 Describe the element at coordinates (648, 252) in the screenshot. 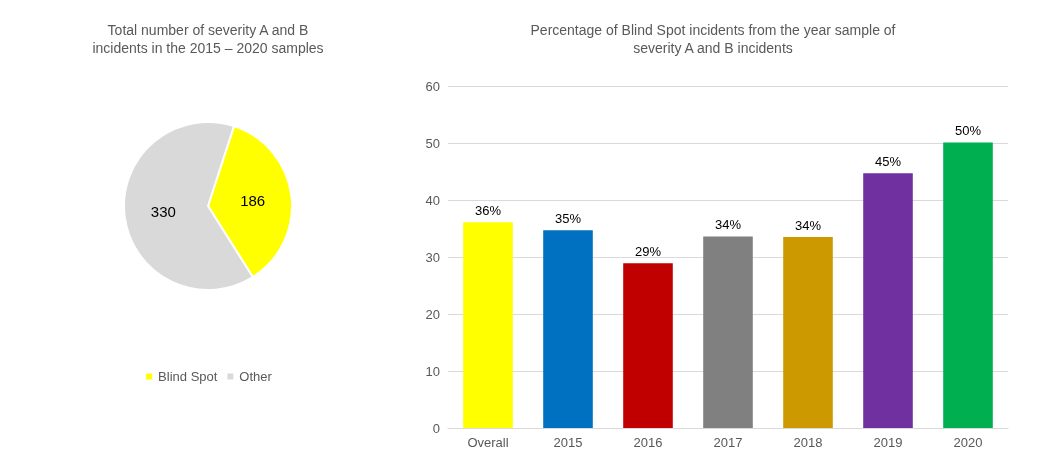

I see `data-label: 29%` at that location.